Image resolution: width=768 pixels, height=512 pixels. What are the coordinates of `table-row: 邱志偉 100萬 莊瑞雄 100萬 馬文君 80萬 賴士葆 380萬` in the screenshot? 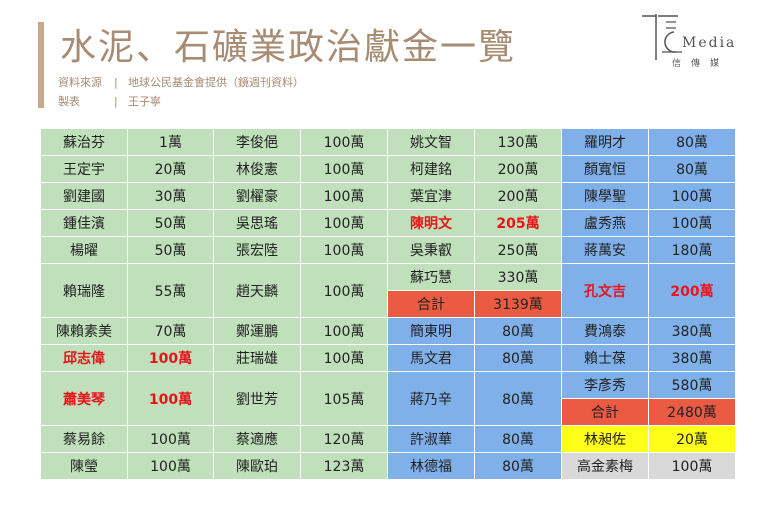 It's located at (388, 358).